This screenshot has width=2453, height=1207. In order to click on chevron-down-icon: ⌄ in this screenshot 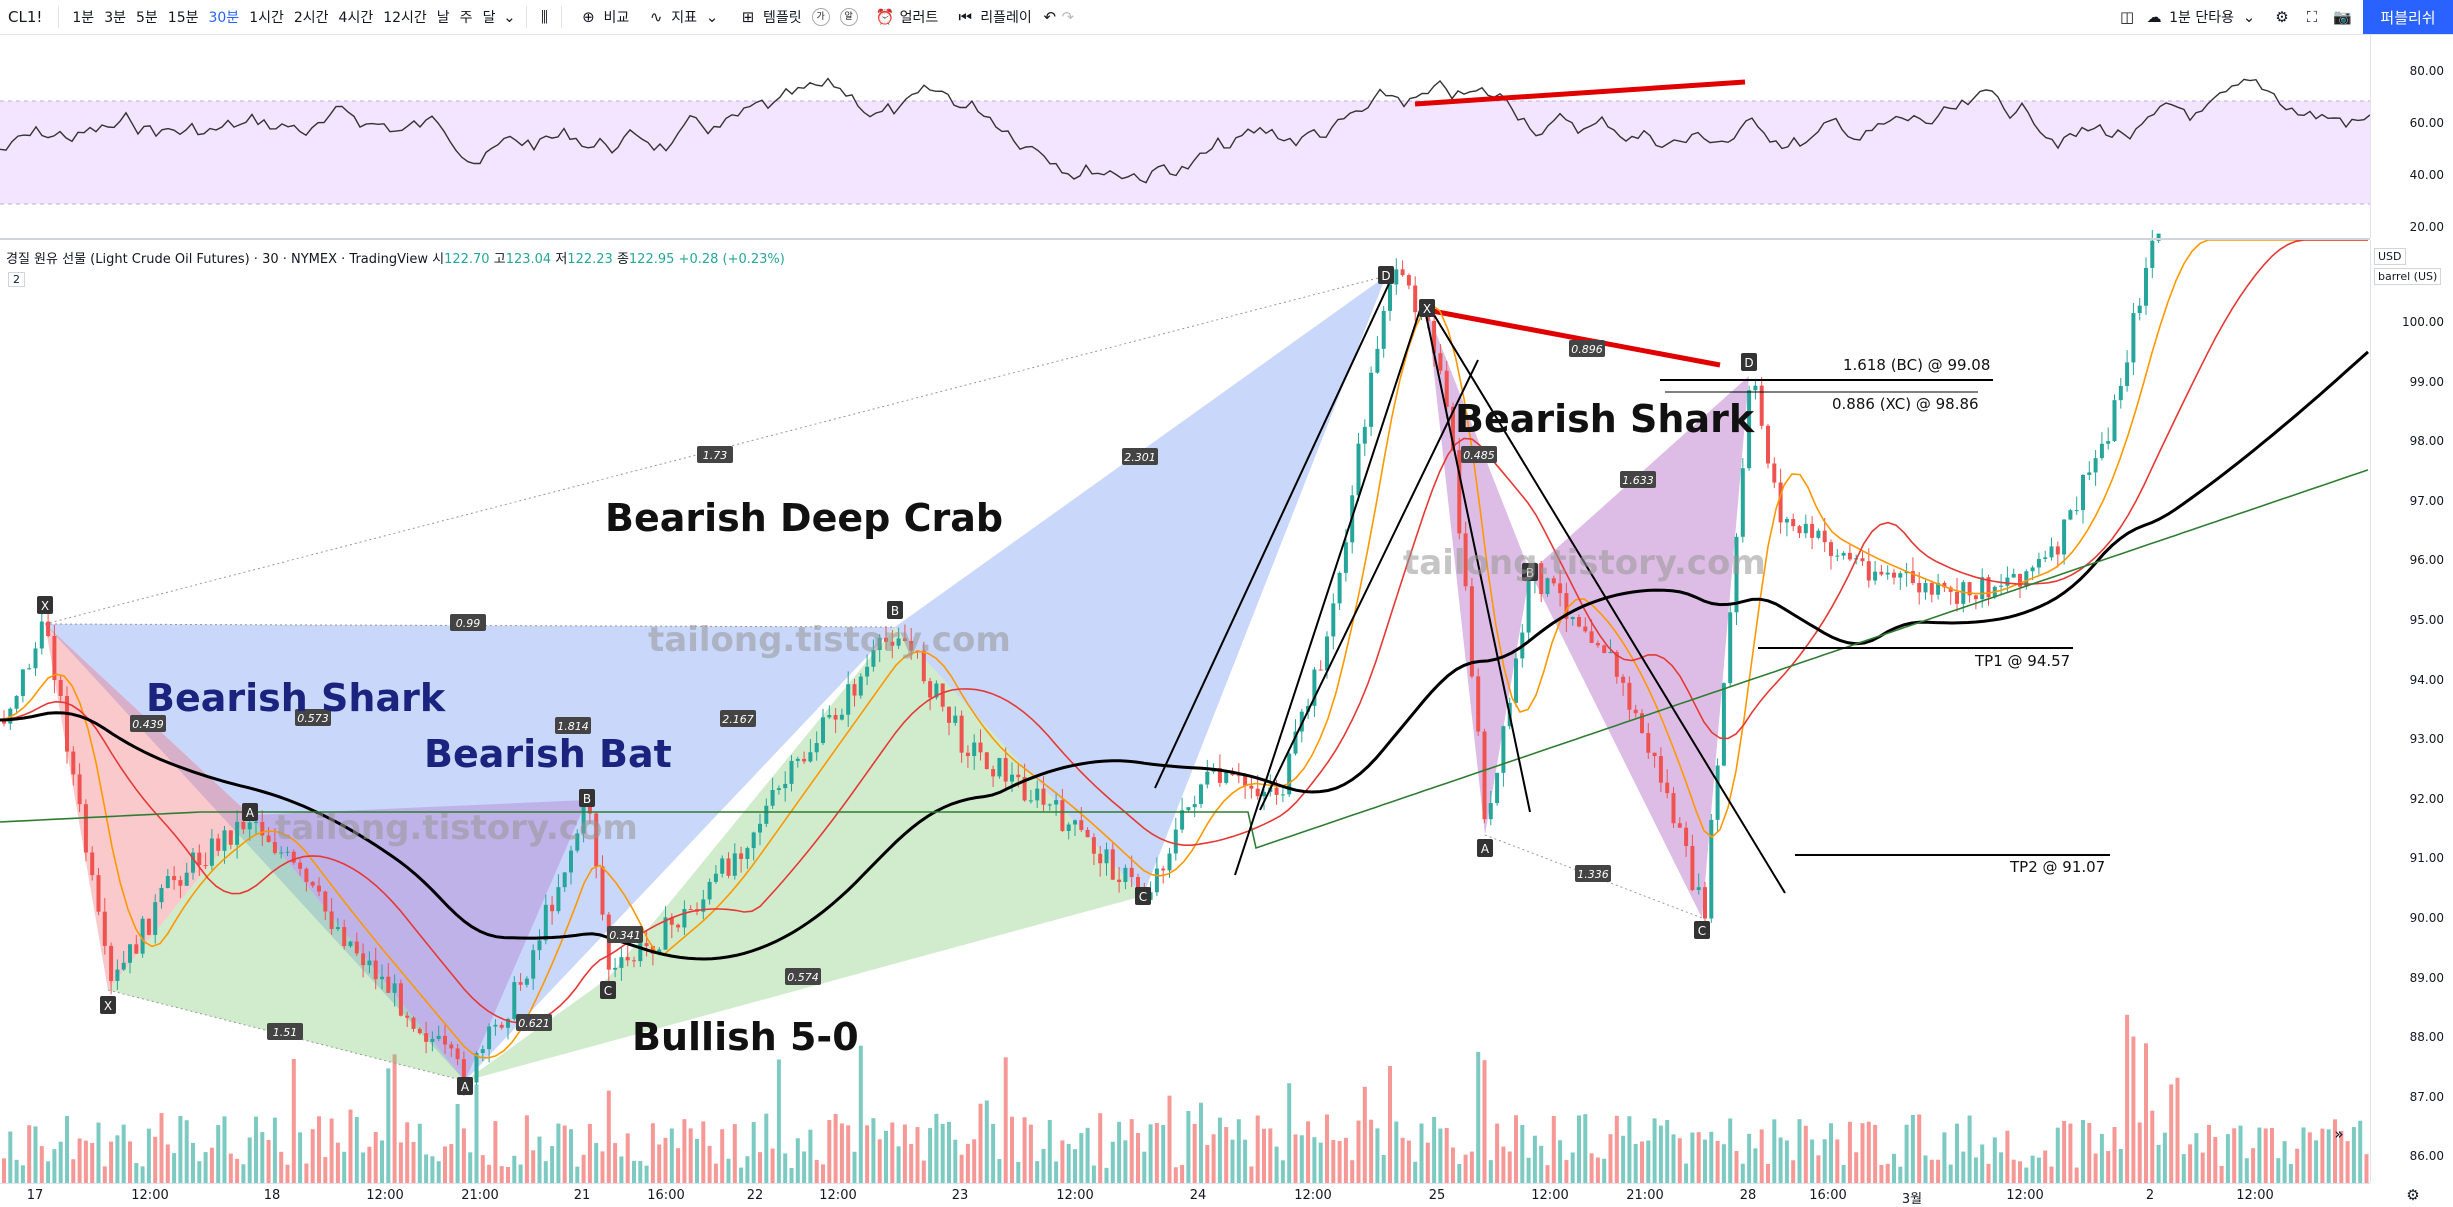, I will do `click(509, 17)`.